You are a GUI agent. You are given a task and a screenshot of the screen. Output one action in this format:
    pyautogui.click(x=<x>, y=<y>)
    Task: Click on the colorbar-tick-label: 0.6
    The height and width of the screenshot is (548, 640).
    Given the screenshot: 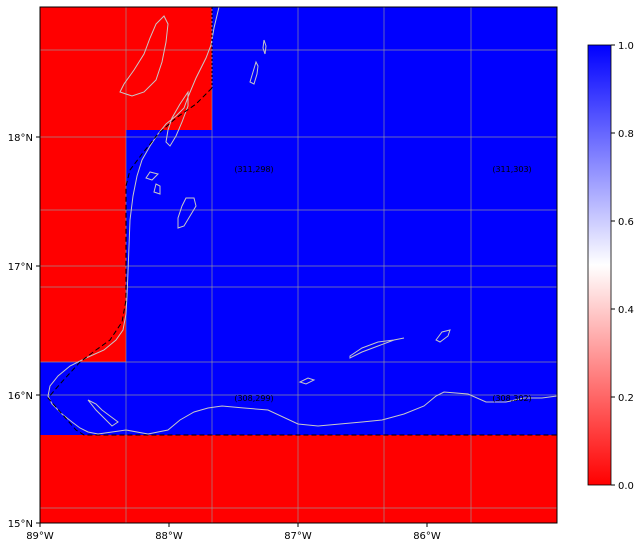 What is the action you would take?
    pyautogui.click(x=626, y=222)
    